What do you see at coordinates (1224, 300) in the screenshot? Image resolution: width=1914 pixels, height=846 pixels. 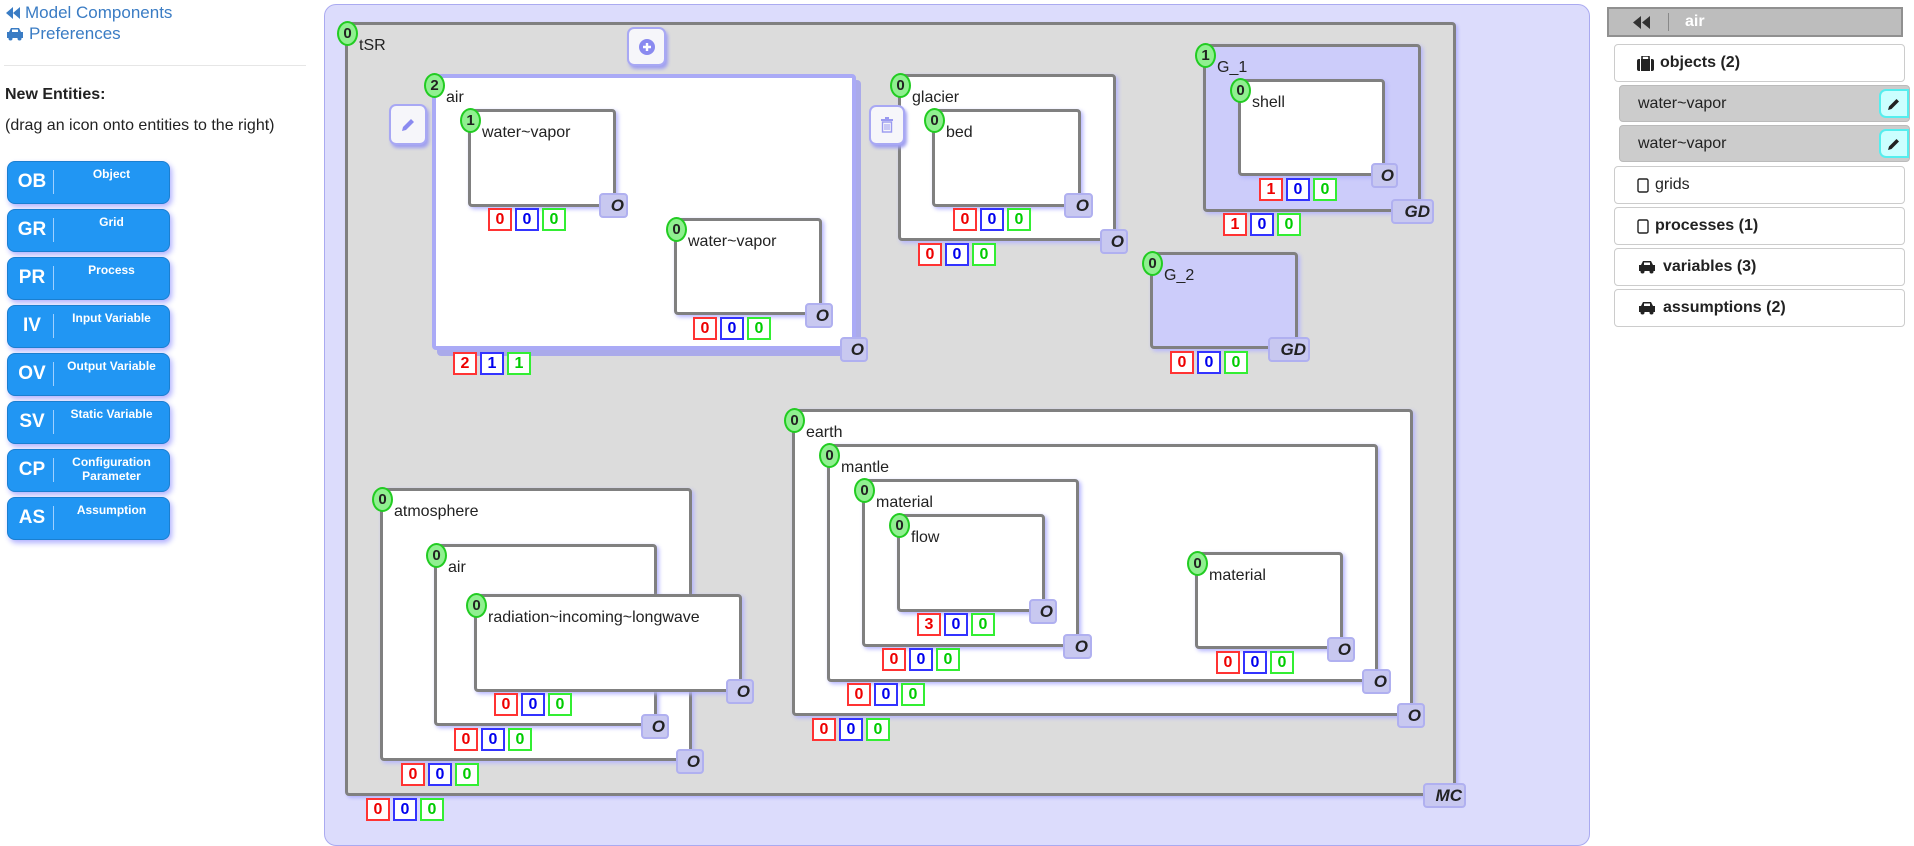 I see `grid-entity` at bounding box center [1224, 300].